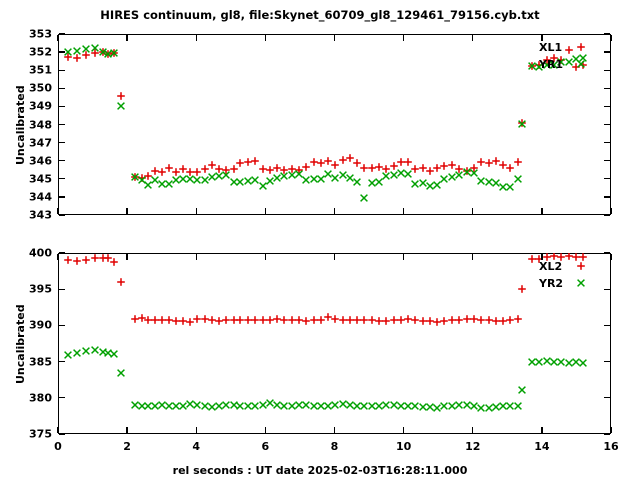 Image resolution: width=640 pixels, height=480 pixels. What do you see at coordinates (196, 446) in the screenshot?
I see `x-tick-label: 4` at bounding box center [196, 446].